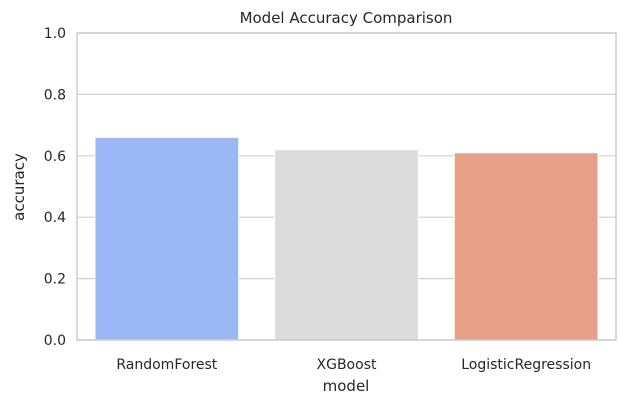  I want to click on x-tick-labels: RandomForest XGBoost LogisticRegression, so click(353, 365).